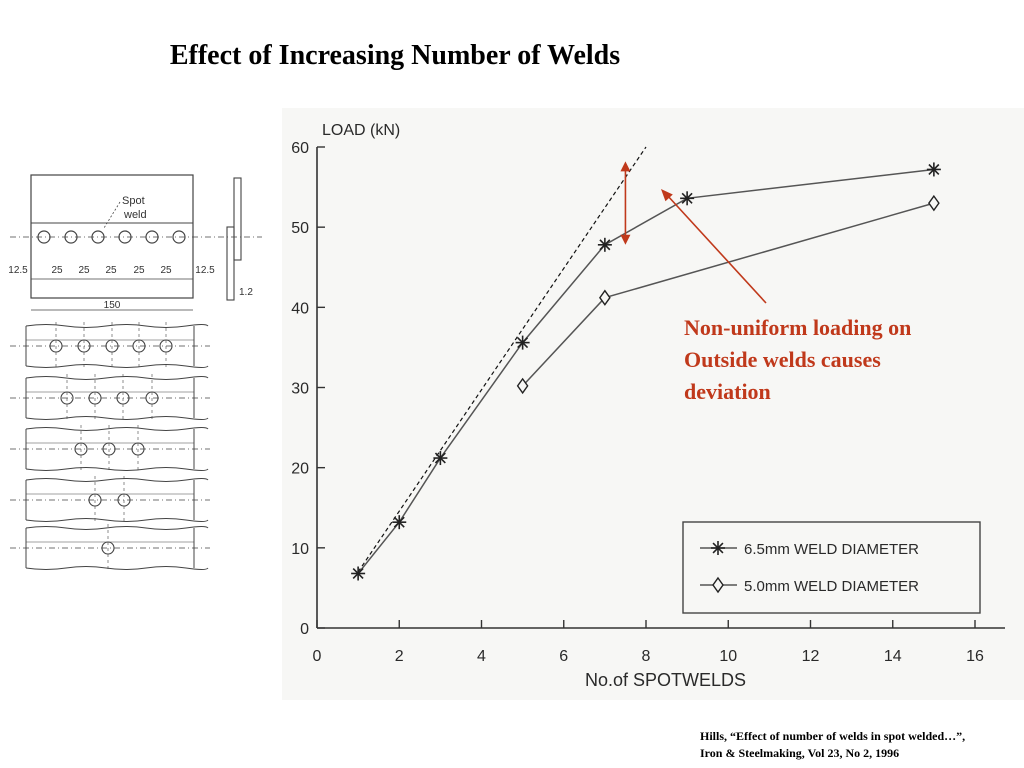 The height and width of the screenshot is (768, 1024). Describe the element at coordinates (361, 130) in the screenshot. I see `y-axis-label: LOAD (kN)` at that location.